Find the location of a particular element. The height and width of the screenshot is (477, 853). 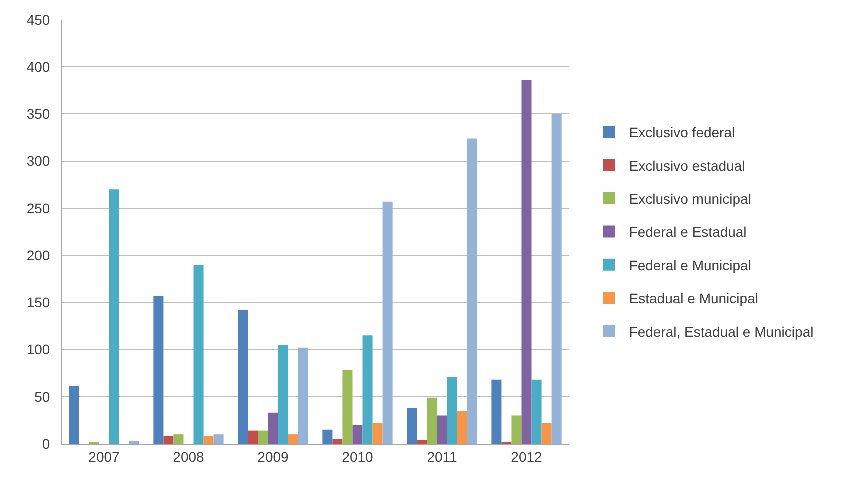

x-tick-label: 2011 is located at coordinates (442, 456).